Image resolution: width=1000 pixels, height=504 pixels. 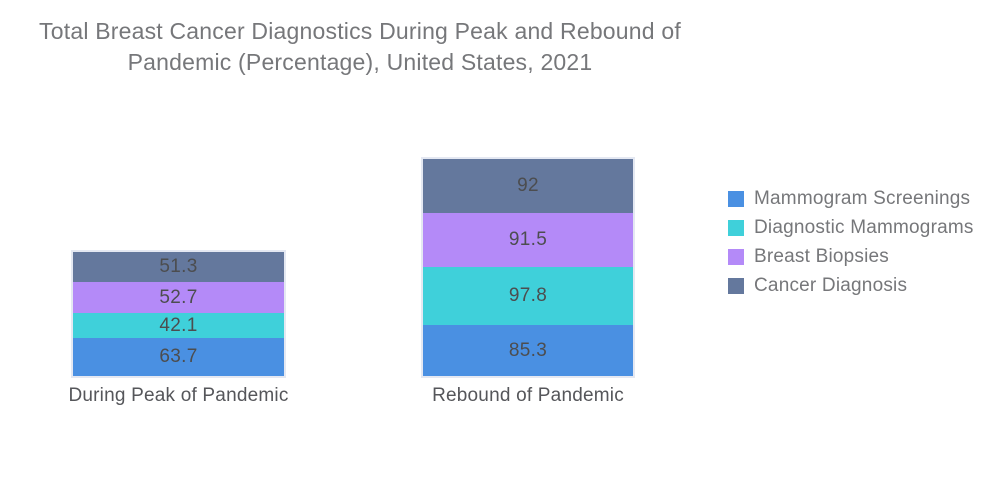 I want to click on legend-item: Diagnostic Mammograms, so click(x=851, y=227).